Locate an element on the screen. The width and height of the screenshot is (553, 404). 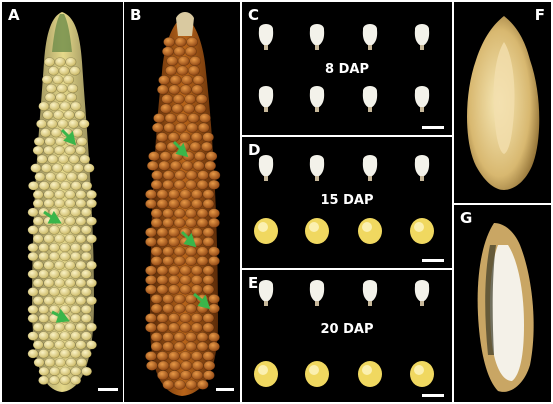
panel-e-kernels is located at coordinates (344, 333).